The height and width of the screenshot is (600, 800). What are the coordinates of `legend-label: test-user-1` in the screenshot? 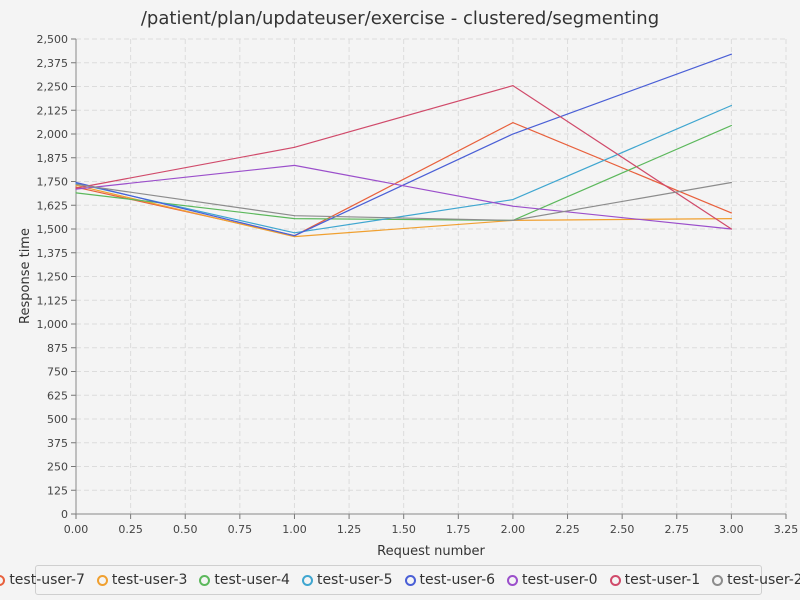 It's located at (662, 580).